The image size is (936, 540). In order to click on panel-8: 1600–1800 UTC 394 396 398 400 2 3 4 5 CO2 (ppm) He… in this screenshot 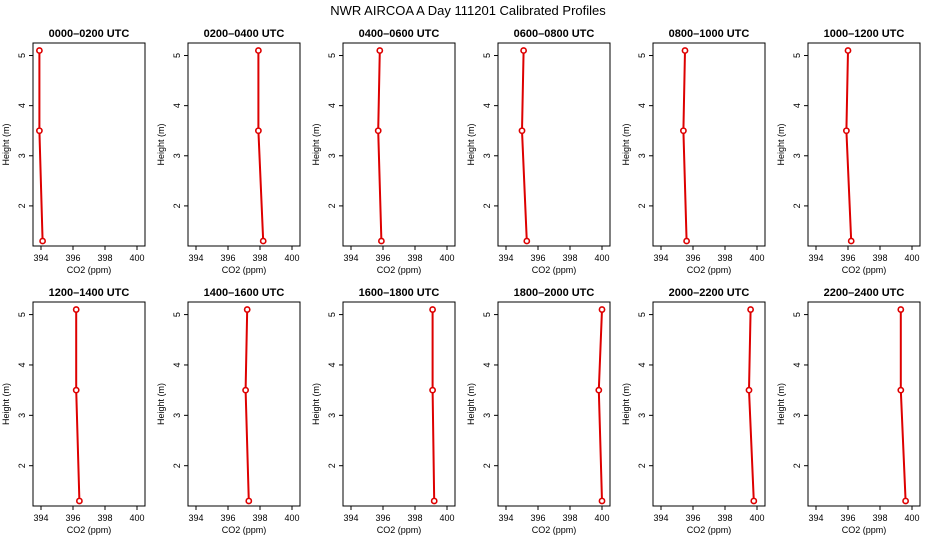, I will do `click(383, 411)`.